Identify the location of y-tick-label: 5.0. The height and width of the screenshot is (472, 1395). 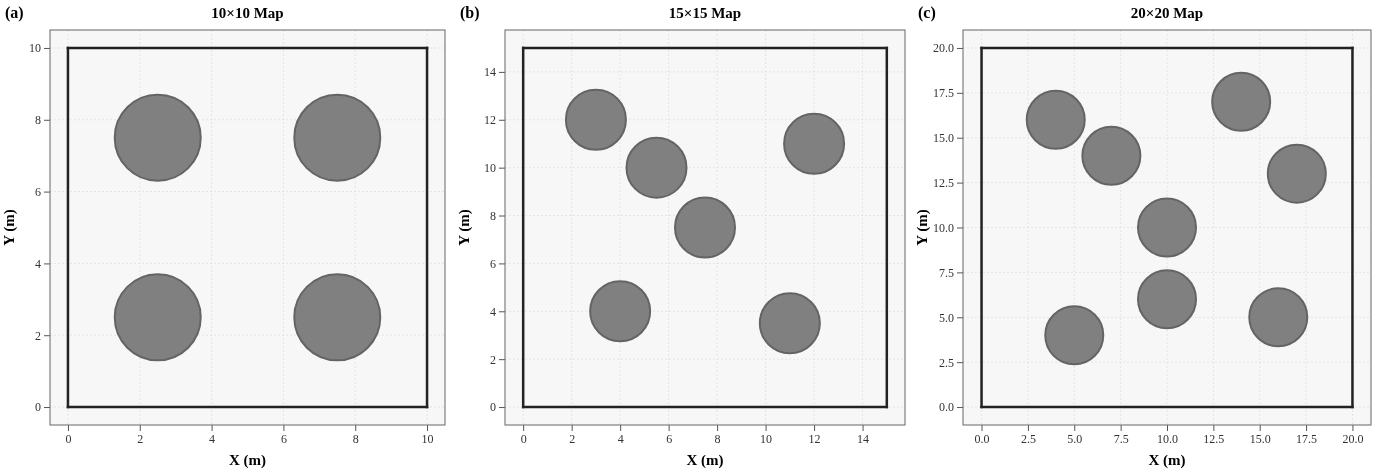
(946, 317).